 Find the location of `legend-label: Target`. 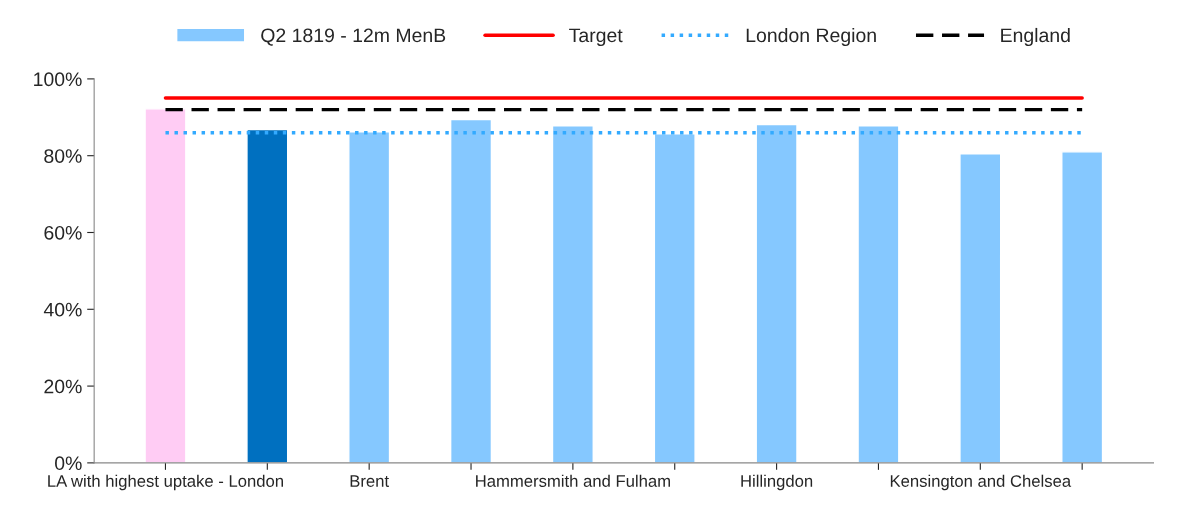

legend-label: Target is located at coordinates (596, 37).